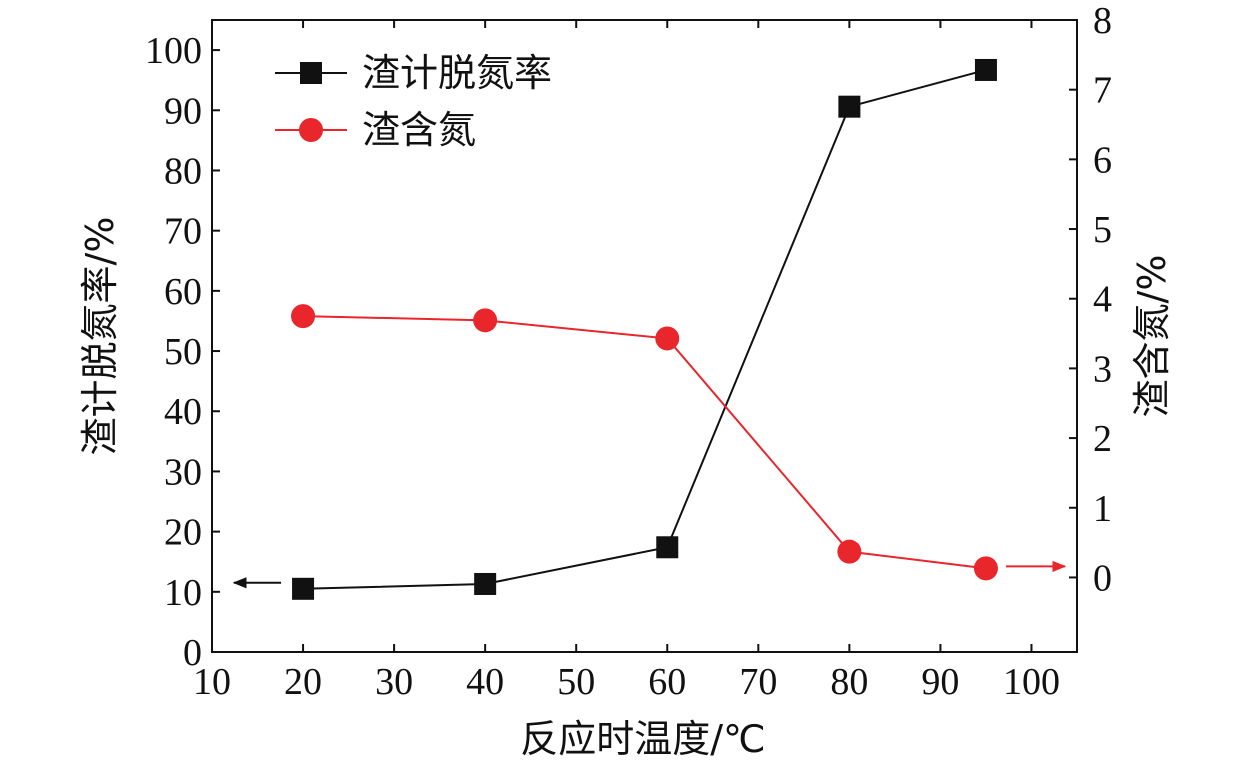  What do you see at coordinates (1102, 91) in the screenshot?
I see `y-right-tick-label: 7` at bounding box center [1102, 91].